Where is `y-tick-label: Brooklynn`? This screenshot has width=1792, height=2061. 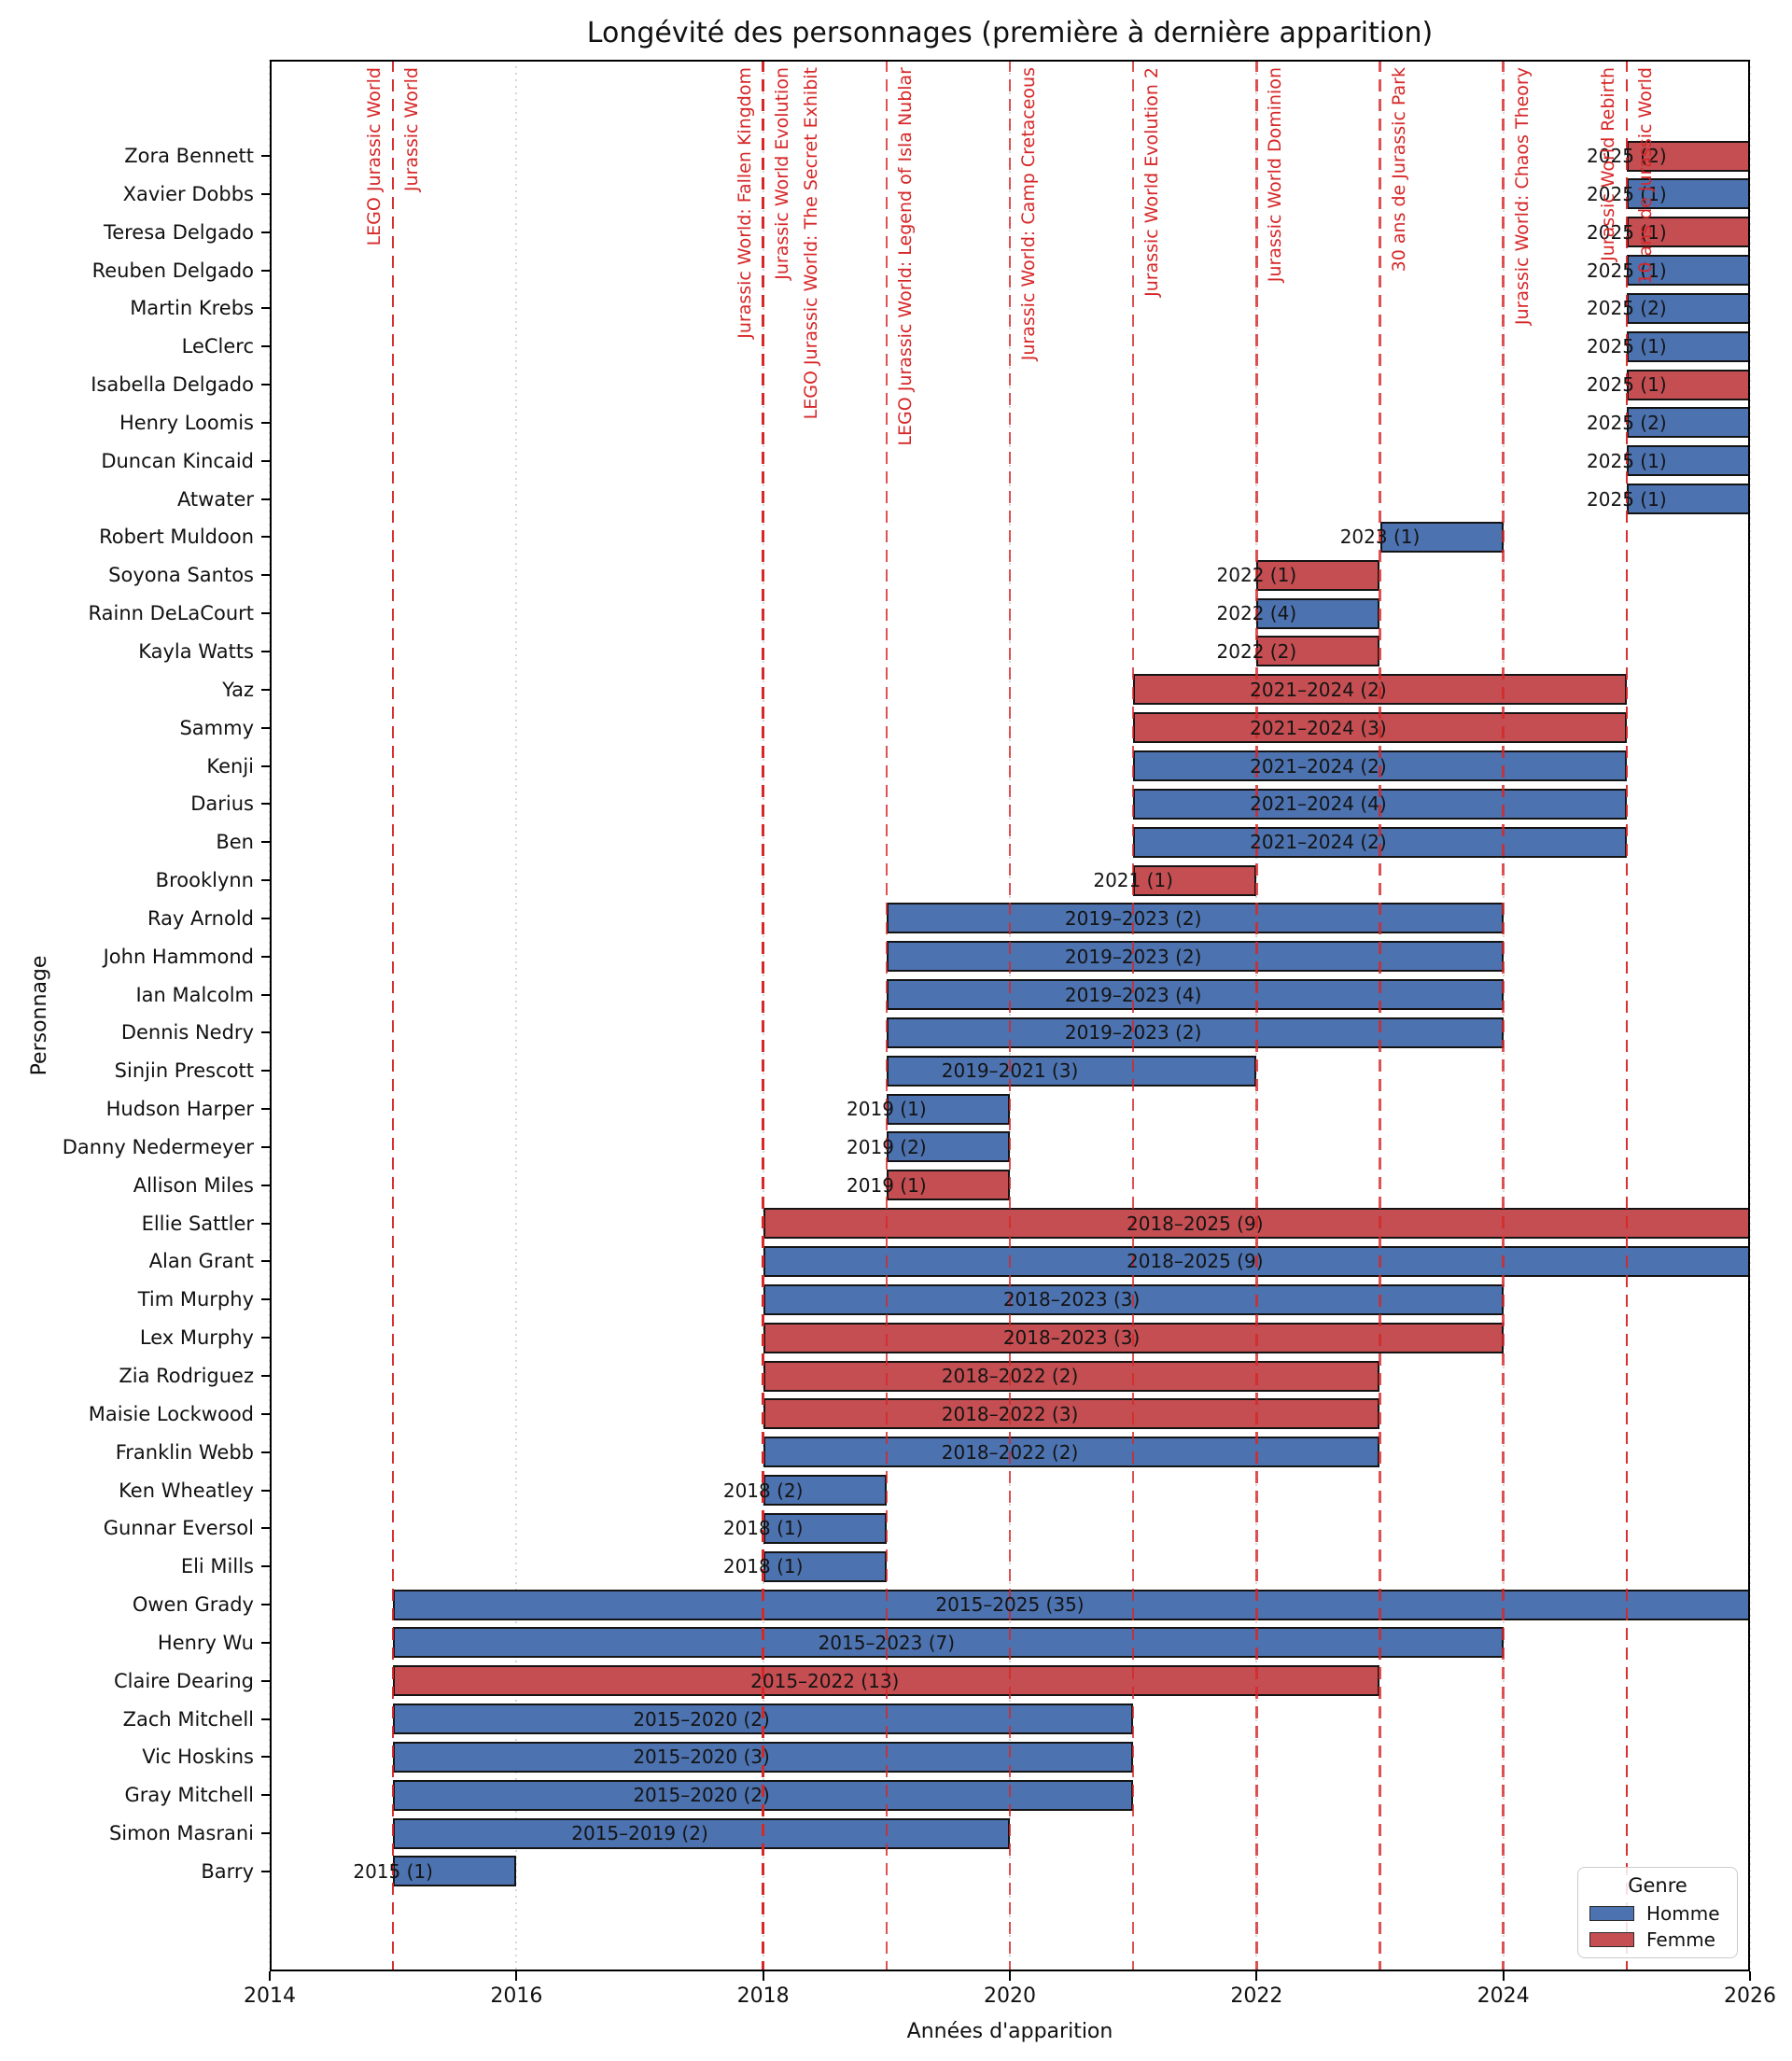 y-tick-label: Brooklynn is located at coordinates (204, 880).